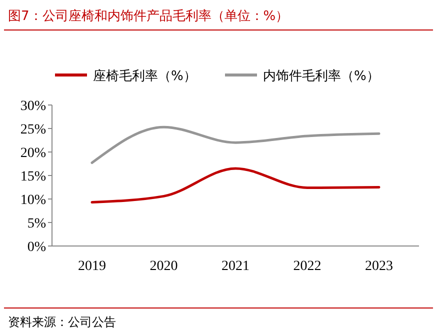 The height and width of the screenshot is (336, 437). What do you see at coordinates (33, 200) in the screenshot?
I see `y-tick-label: 10%` at bounding box center [33, 200].